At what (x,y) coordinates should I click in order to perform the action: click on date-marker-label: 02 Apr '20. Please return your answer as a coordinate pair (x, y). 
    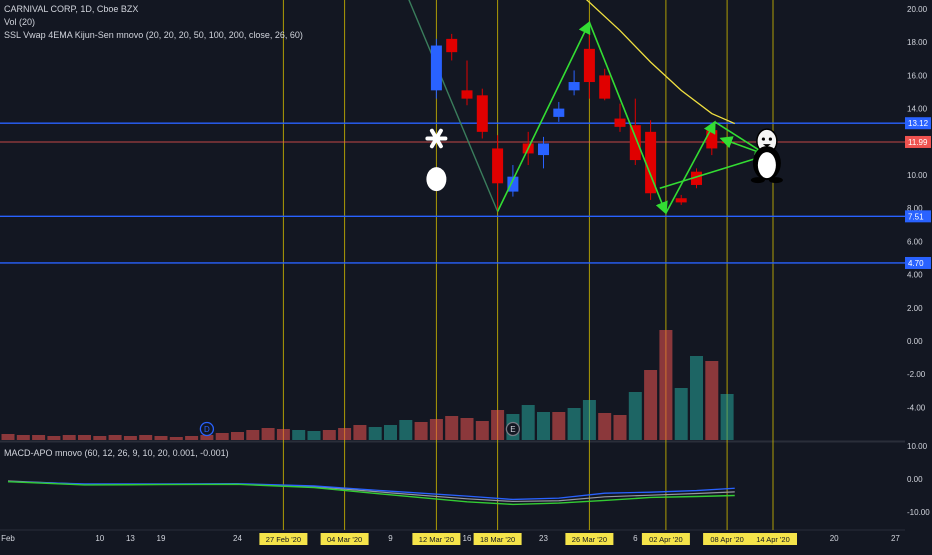
    Looking at the image, I should click on (666, 539).